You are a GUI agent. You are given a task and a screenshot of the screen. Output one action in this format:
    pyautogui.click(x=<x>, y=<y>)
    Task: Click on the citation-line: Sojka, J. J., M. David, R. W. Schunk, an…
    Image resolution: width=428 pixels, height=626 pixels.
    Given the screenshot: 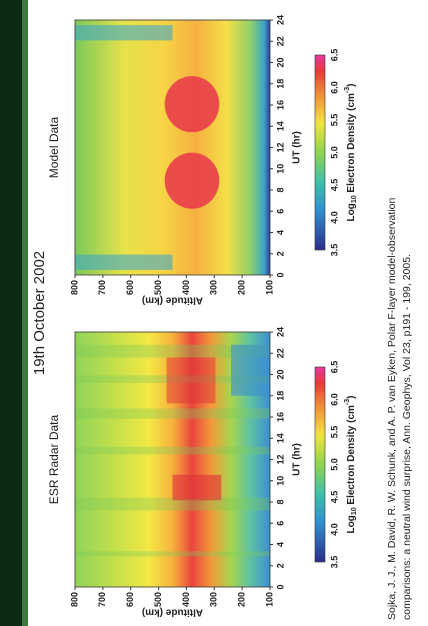 What is the action you would take?
    pyautogui.click(x=392, y=409)
    